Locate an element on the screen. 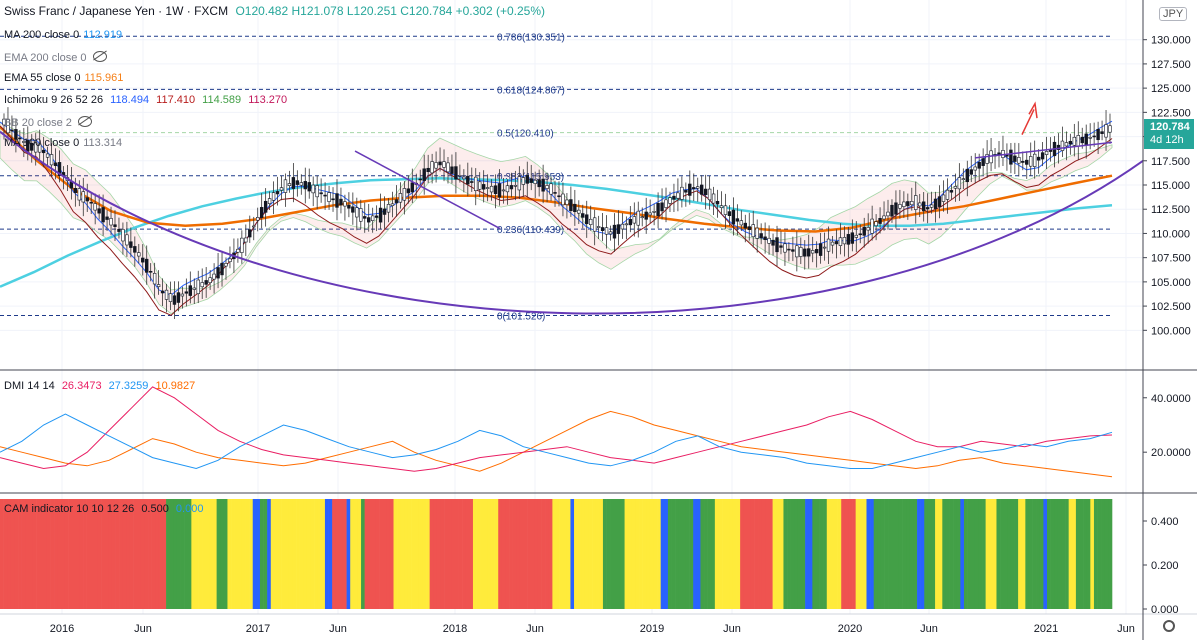 The width and height of the screenshot is (1197, 643). legend-ma200: MA 200 close 0 112.919 is located at coordinates (63, 35).